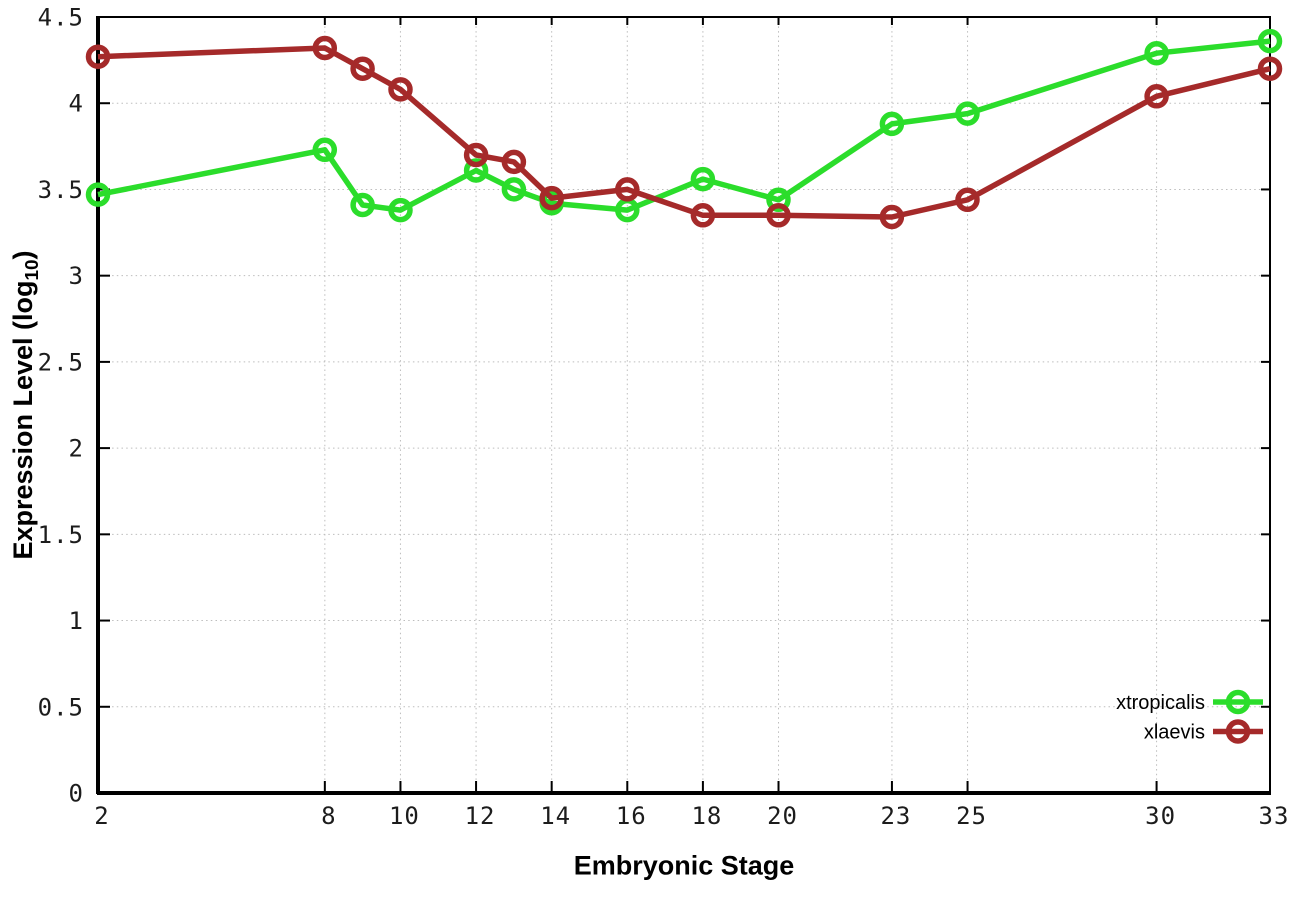  What do you see at coordinates (76, 449) in the screenshot?
I see `y-tick-label: 2` at bounding box center [76, 449].